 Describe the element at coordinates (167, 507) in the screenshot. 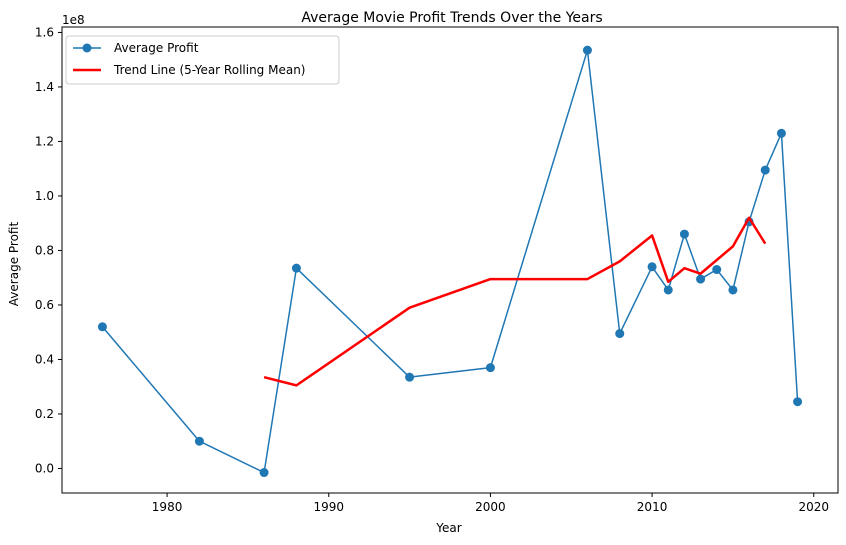

I see `x-tick-label: 1980` at that location.